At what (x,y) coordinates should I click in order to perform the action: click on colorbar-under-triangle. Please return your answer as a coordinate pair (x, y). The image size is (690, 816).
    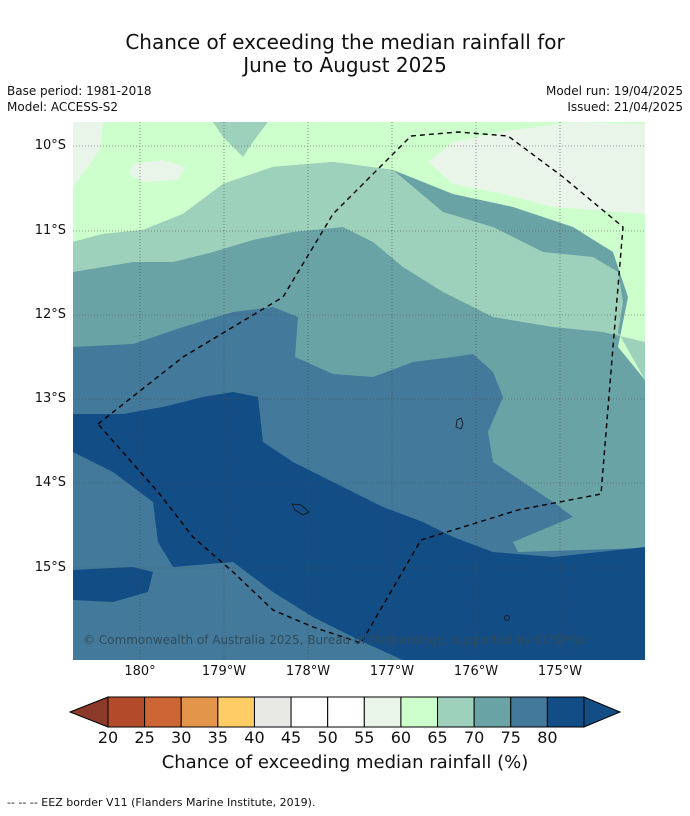
    Looking at the image, I should click on (88, 712).